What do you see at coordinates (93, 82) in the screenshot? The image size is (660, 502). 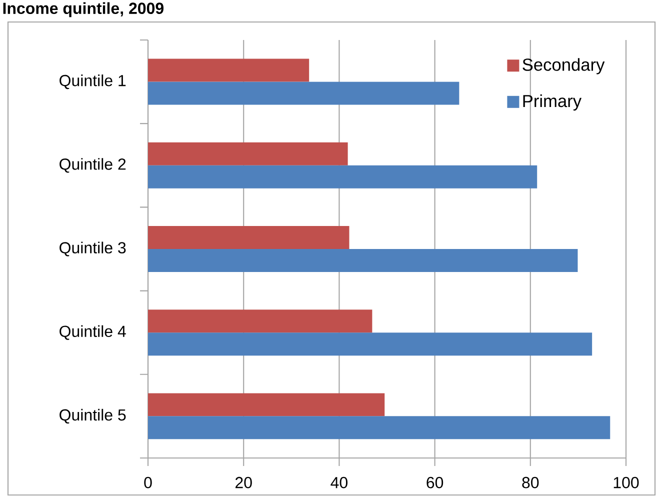 I see `y-tick-label: Quintile 1` at bounding box center [93, 82].